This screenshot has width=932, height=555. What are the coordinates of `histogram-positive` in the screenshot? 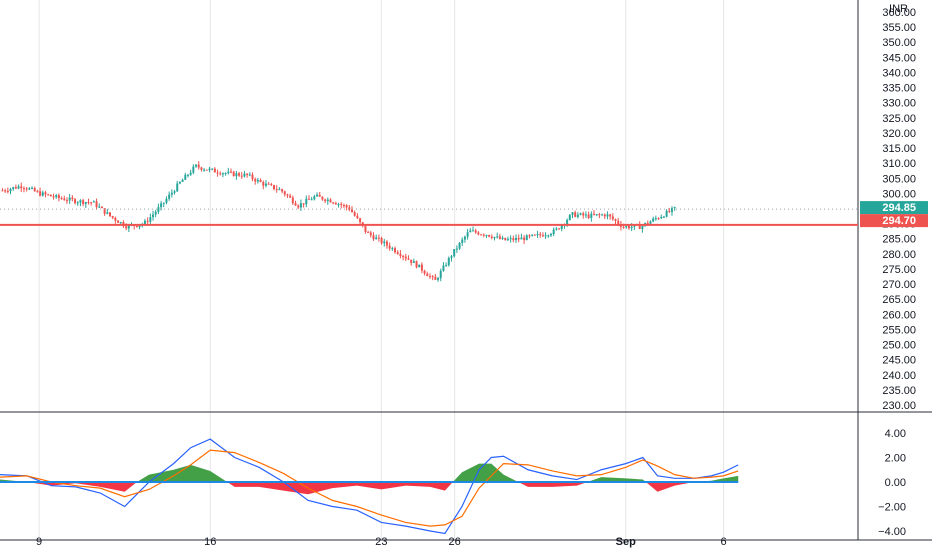 It's located at (369, 472).